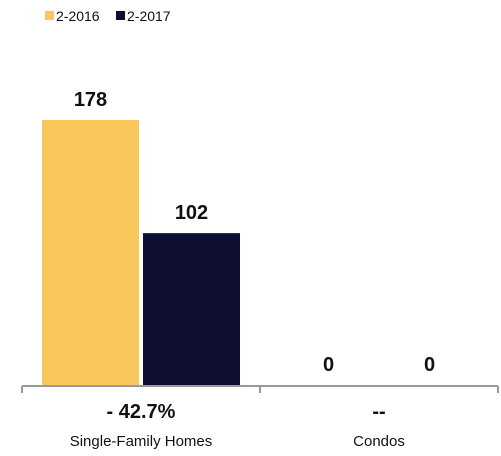 The image size is (501, 456). What do you see at coordinates (141, 412) in the screenshot?
I see `change-label-single-family-homes: - 42.7%` at bounding box center [141, 412].